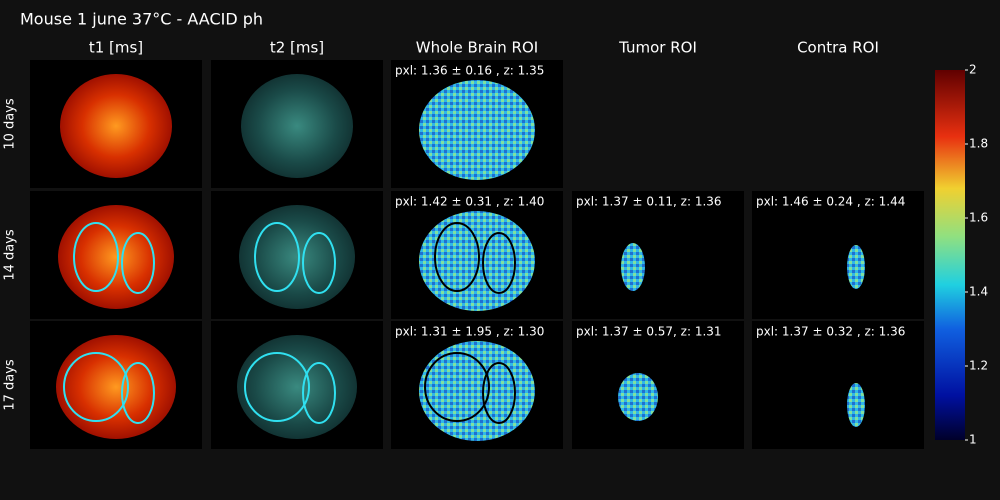 Image resolution: width=1000 pixels, height=500 pixels. I want to click on roi-stats: pxl: 1.42 ± 0.31 , z: 1.40, so click(469, 202).